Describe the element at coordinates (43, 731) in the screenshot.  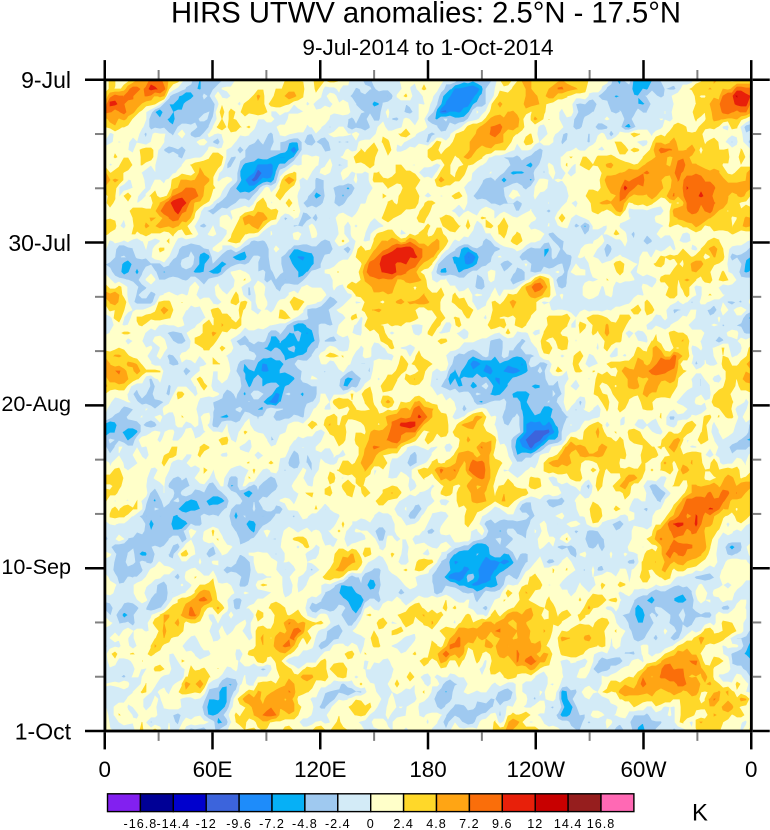
I see `svg-text: 1-Oct` at that location.